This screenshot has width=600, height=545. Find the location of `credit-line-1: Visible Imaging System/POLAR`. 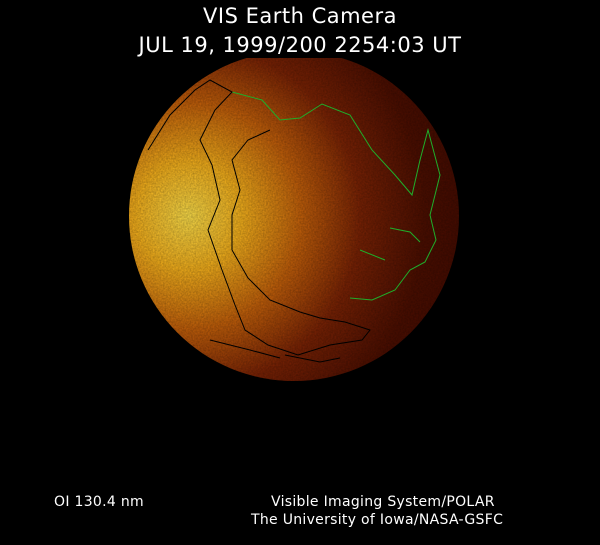

credit-line-1: Visible Imaging System/POLAR is located at coordinates (383, 502).